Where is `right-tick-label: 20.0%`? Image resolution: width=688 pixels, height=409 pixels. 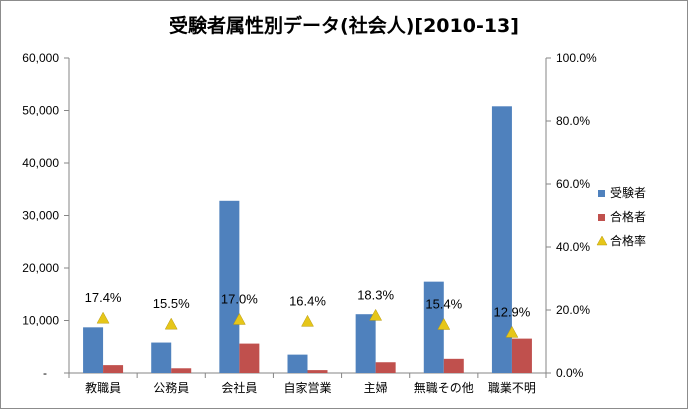 right-tick-label: 20.0% is located at coordinates (573, 310).